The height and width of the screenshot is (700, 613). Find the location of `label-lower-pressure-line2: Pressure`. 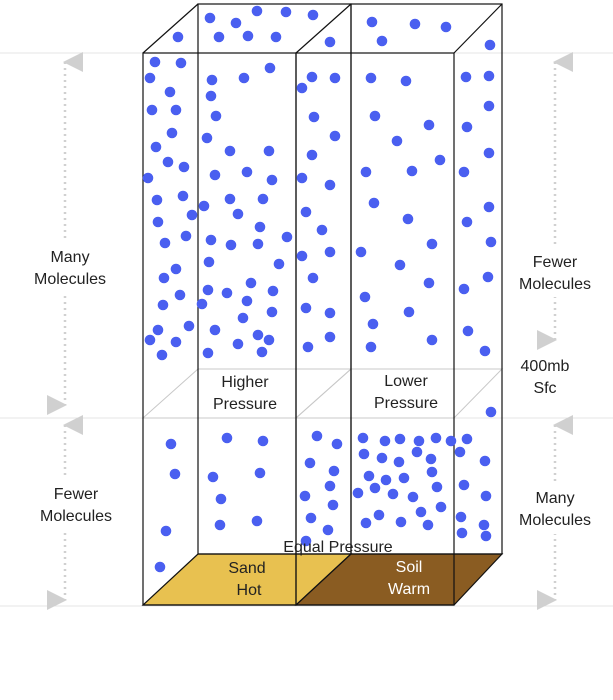

label-lower-pressure-line2: Pressure is located at coordinates (406, 403).